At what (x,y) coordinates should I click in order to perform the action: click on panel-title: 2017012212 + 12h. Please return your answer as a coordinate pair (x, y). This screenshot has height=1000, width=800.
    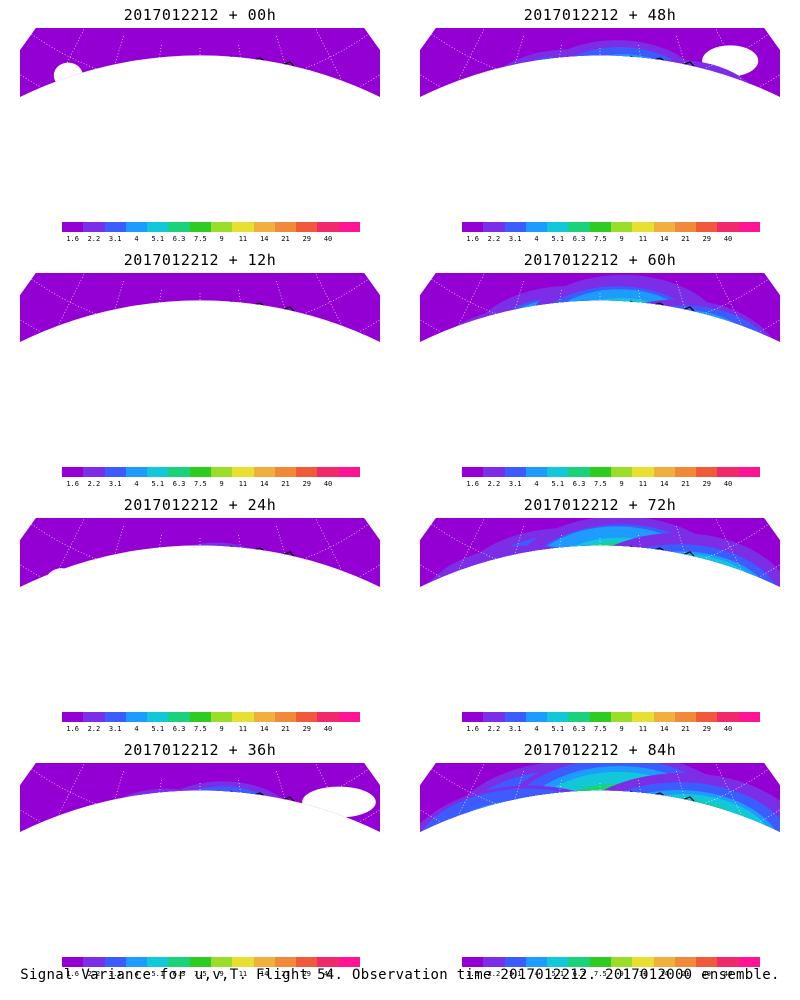
    Looking at the image, I should click on (200, 260).